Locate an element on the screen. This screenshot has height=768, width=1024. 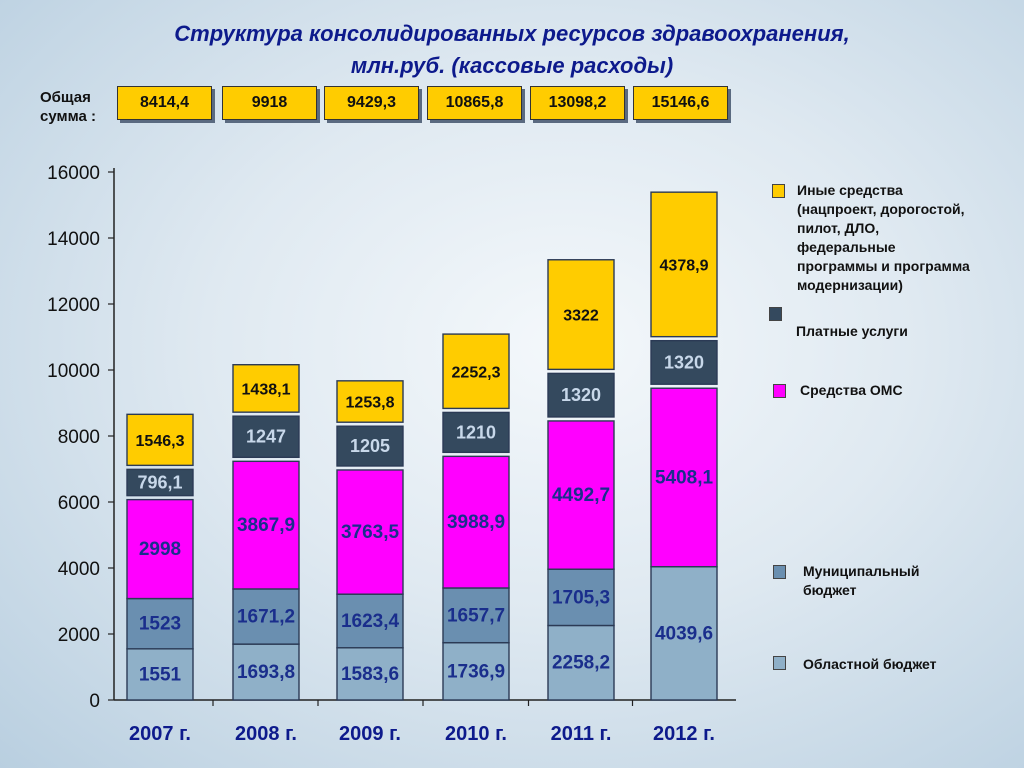
y-tick-label: 6000 is located at coordinates (79, 503).